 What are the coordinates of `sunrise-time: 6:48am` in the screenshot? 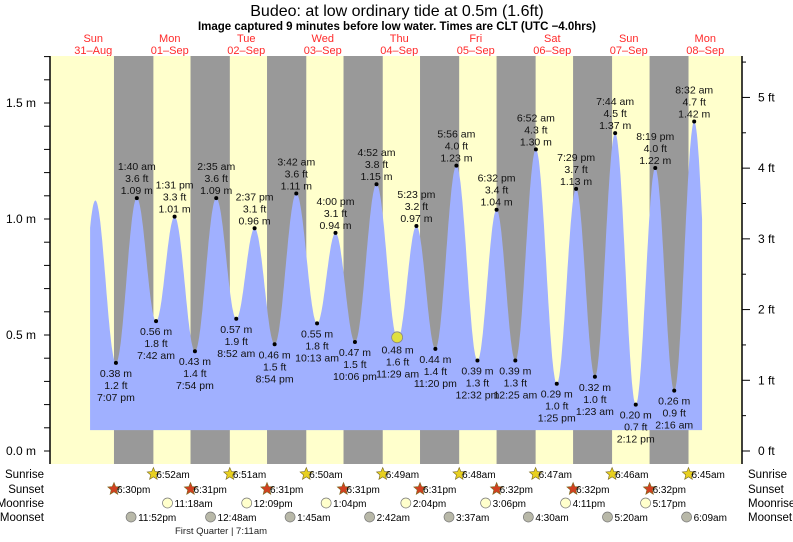 It's located at (478, 475).